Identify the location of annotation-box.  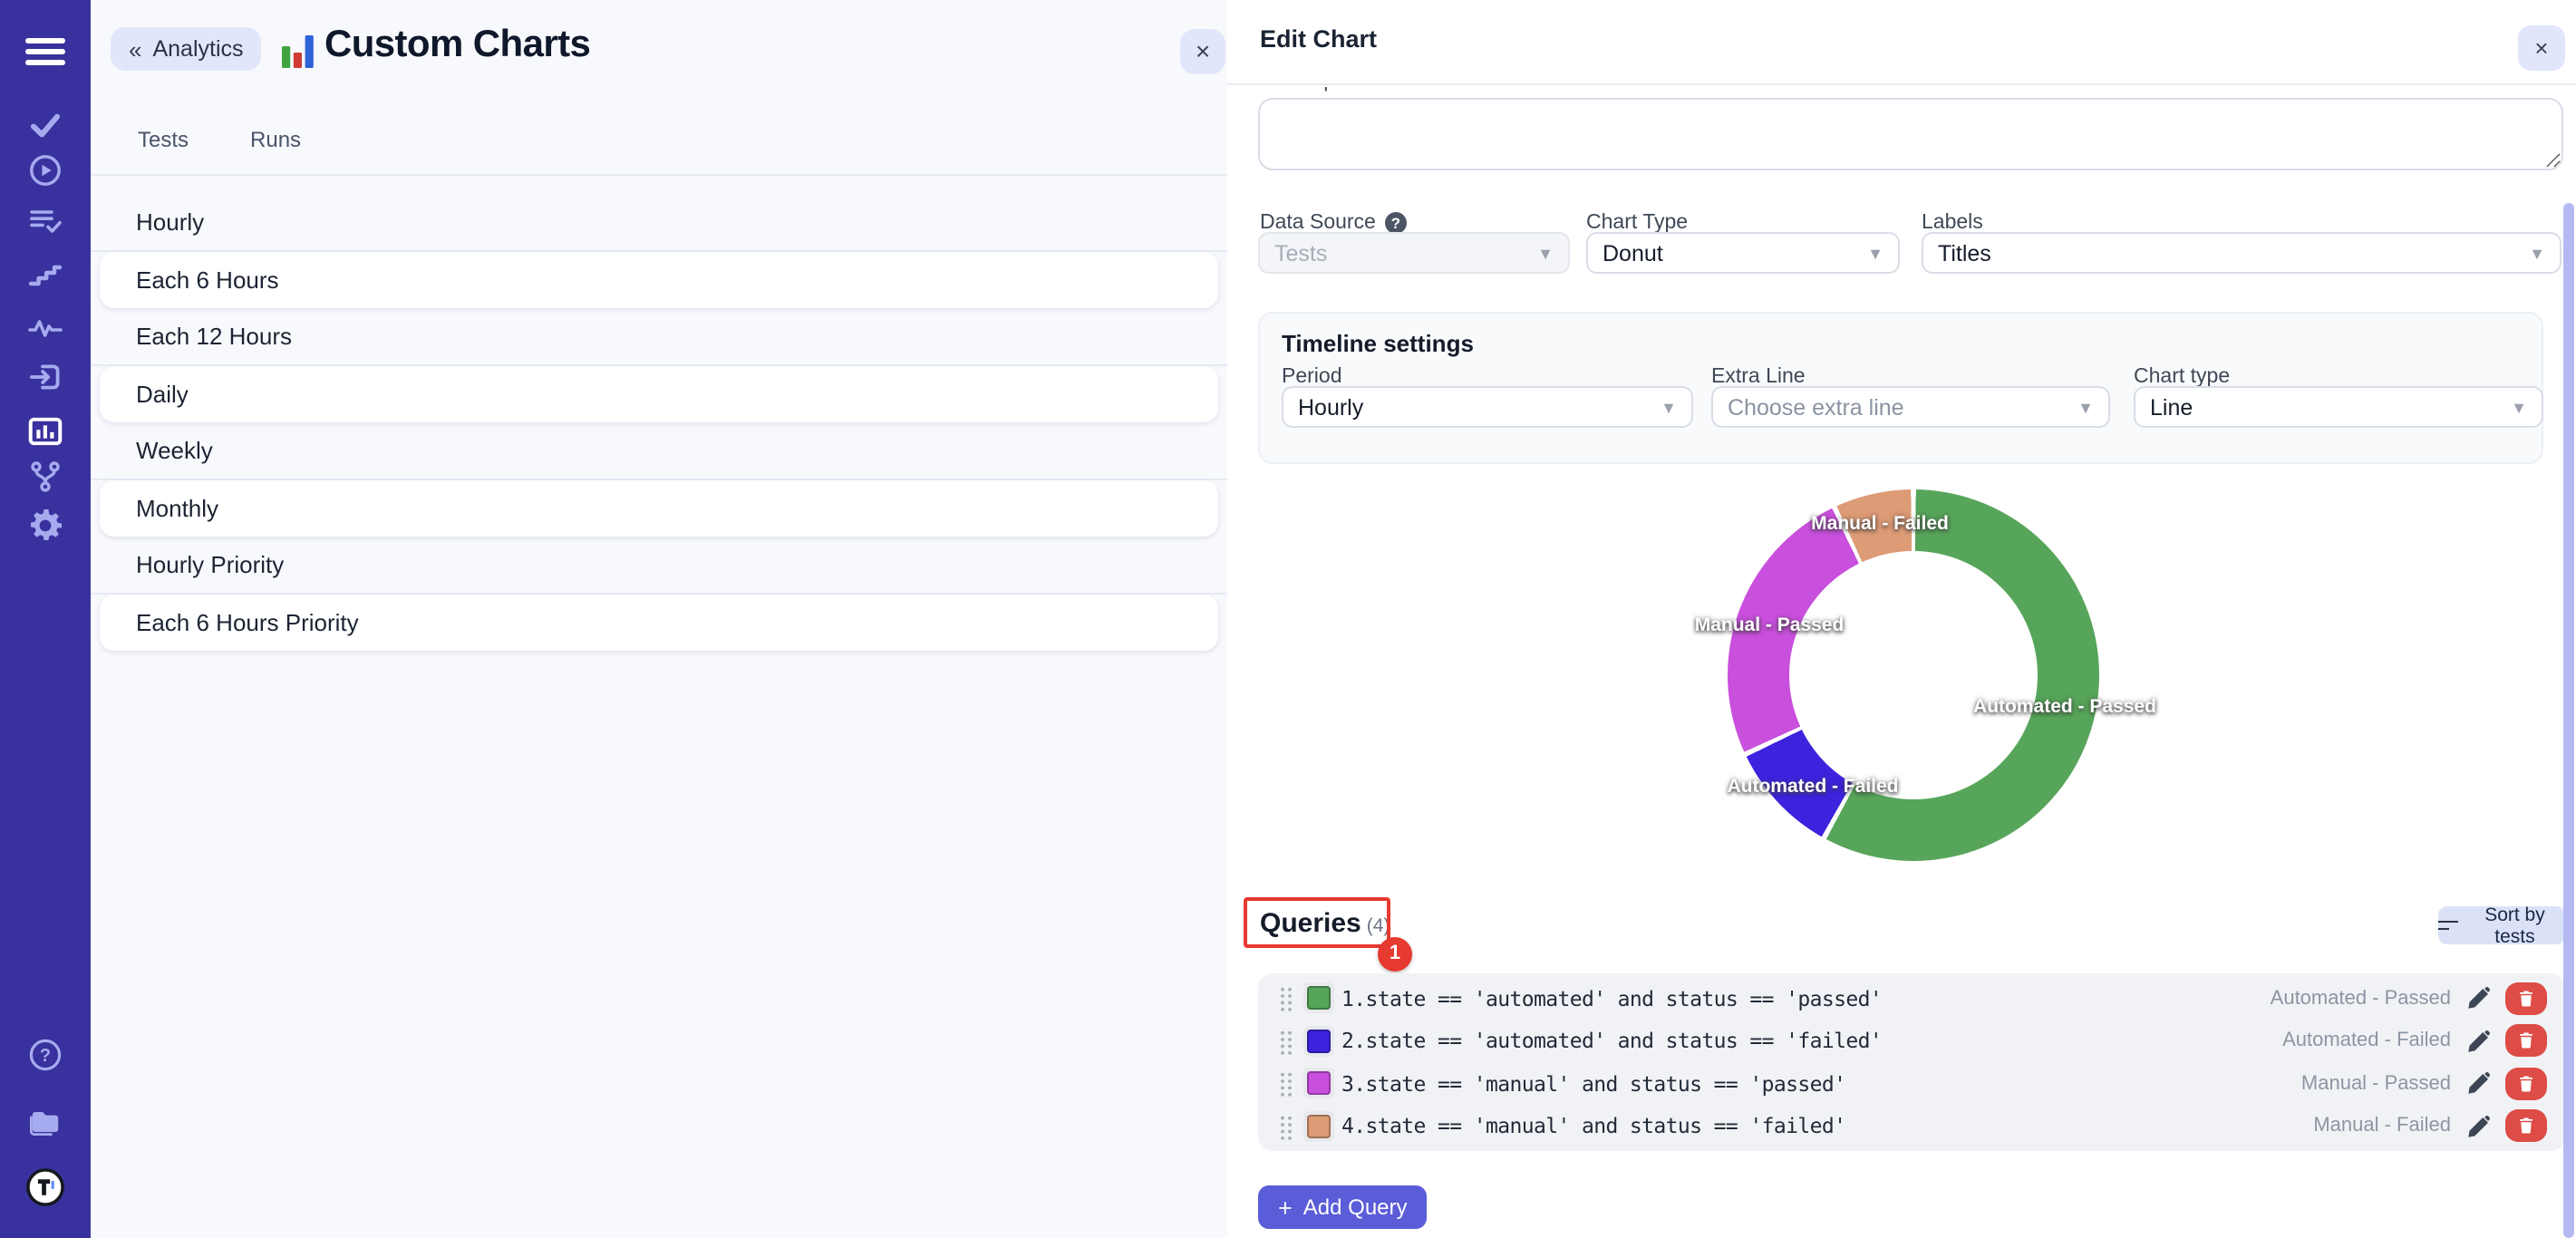
(1317, 922).